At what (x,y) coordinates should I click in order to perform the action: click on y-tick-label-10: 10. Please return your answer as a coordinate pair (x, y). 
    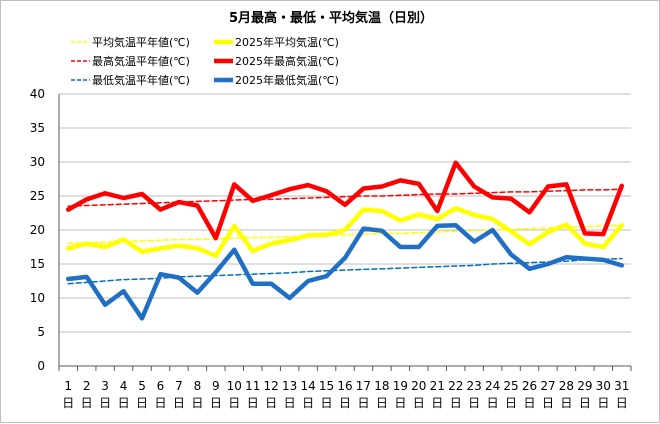
    Looking at the image, I should click on (37, 298).